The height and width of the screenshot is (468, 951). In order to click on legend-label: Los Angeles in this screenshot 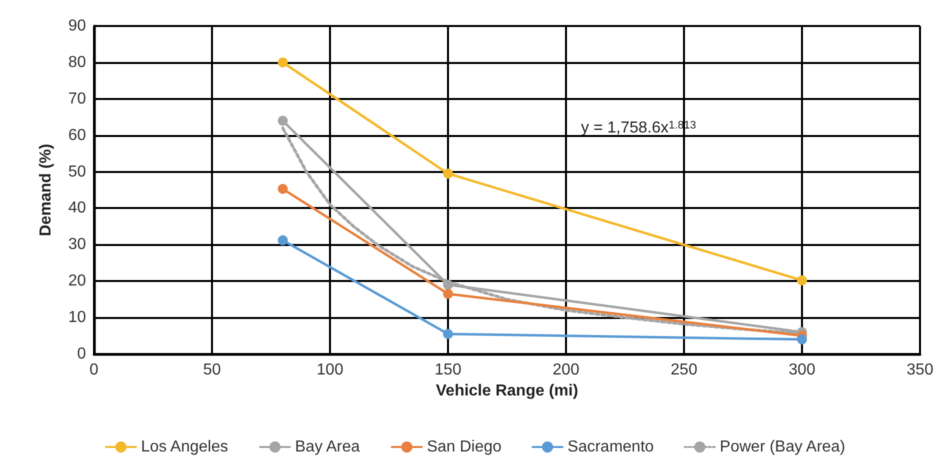, I will do `click(184, 447)`.